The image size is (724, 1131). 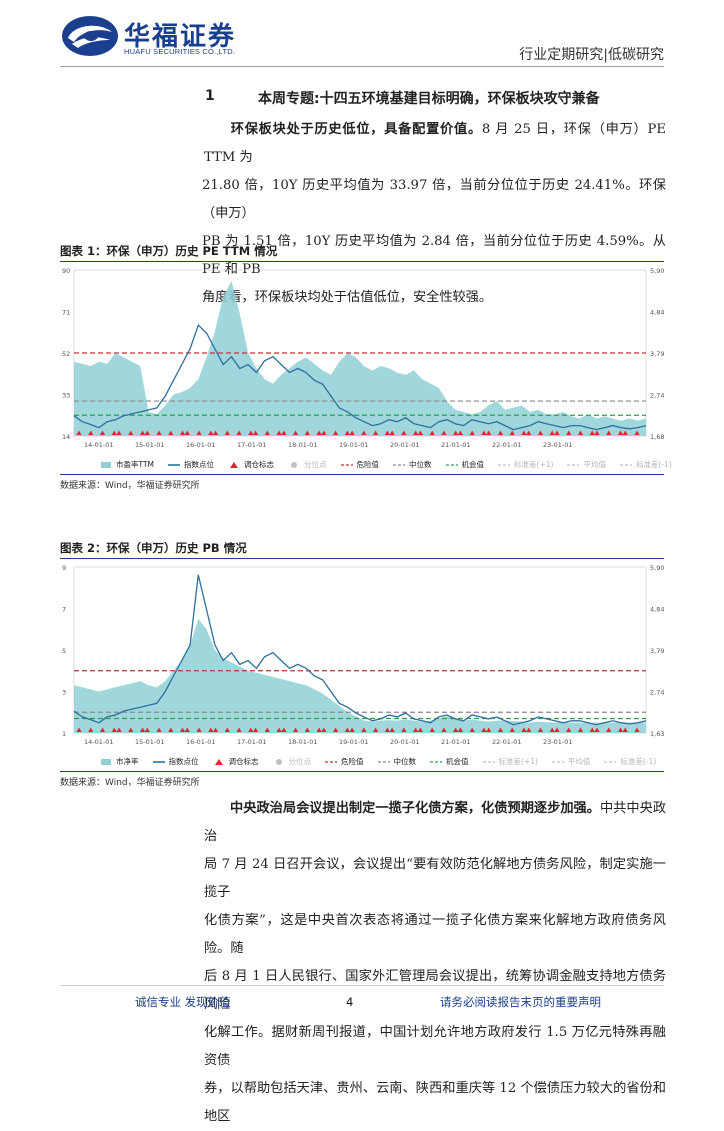 I want to click on legend-item: 中位数, so click(x=412, y=464).